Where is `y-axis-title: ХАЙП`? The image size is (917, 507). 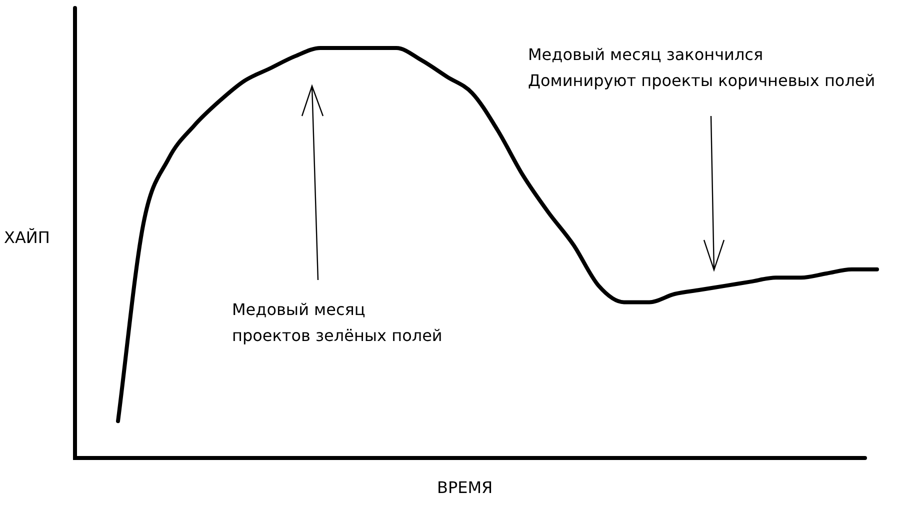 y-axis-title: ХАЙП is located at coordinates (27, 238).